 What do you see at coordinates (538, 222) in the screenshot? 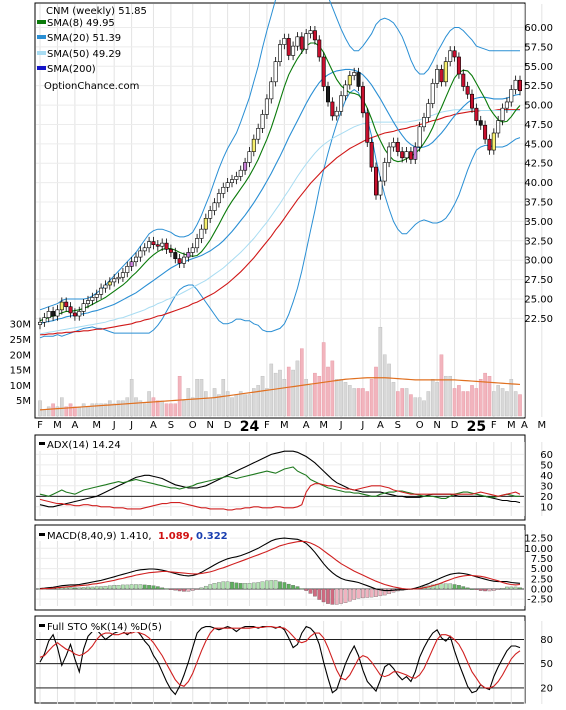
I see `price-y-tick: 35.00` at bounding box center [538, 222].